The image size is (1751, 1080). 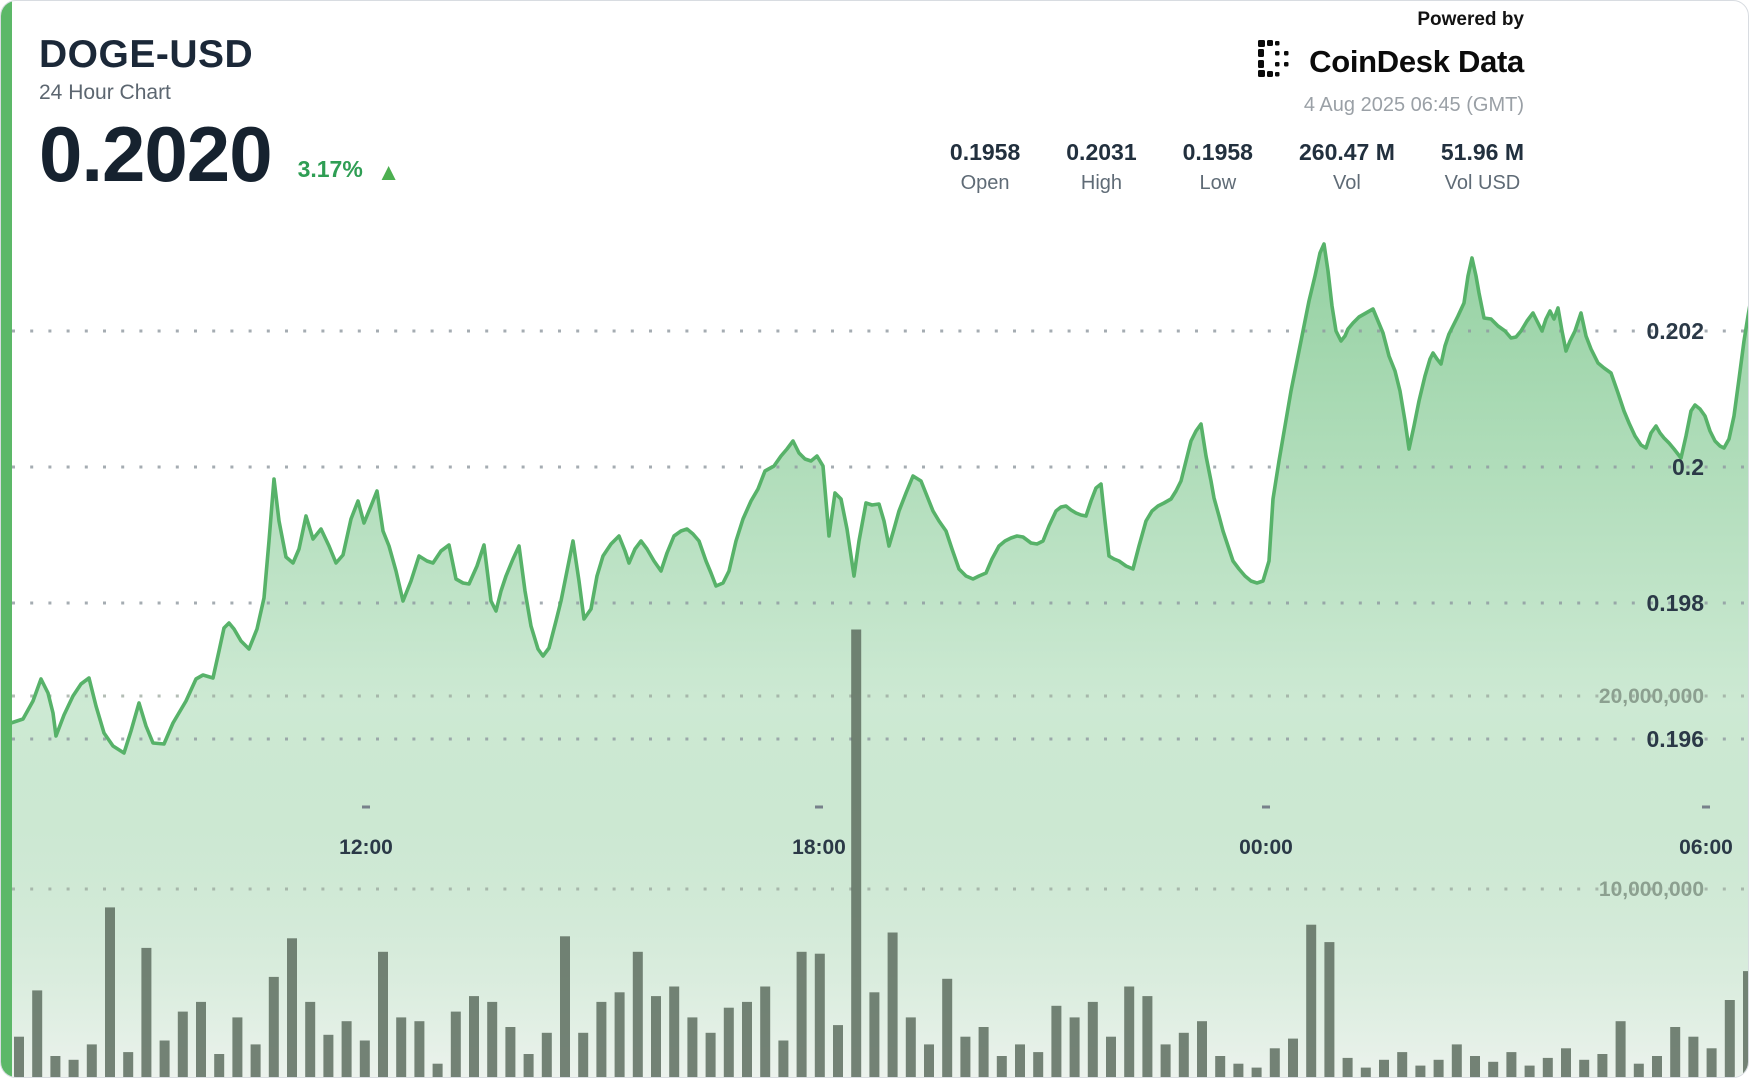 What do you see at coordinates (146, 54) in the screenshot?
I see `symbol-title: DOGE-USD` at bounding box center [146, 54].